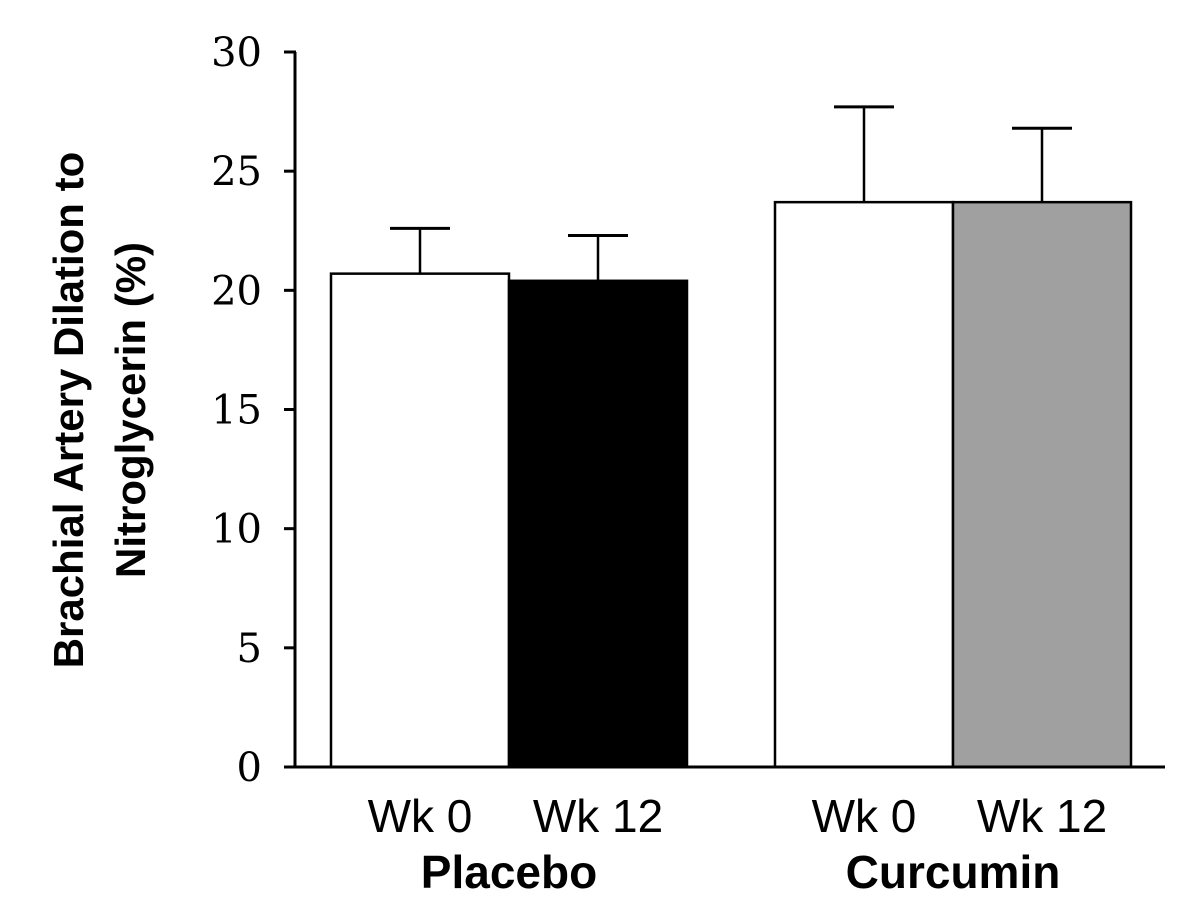 The width and height of the screenshot is (1200, 924). What do you see at coordinates (236, 530) in the screenshot?
I see `y-tick-label: 10` at bounding box center [236, 530].